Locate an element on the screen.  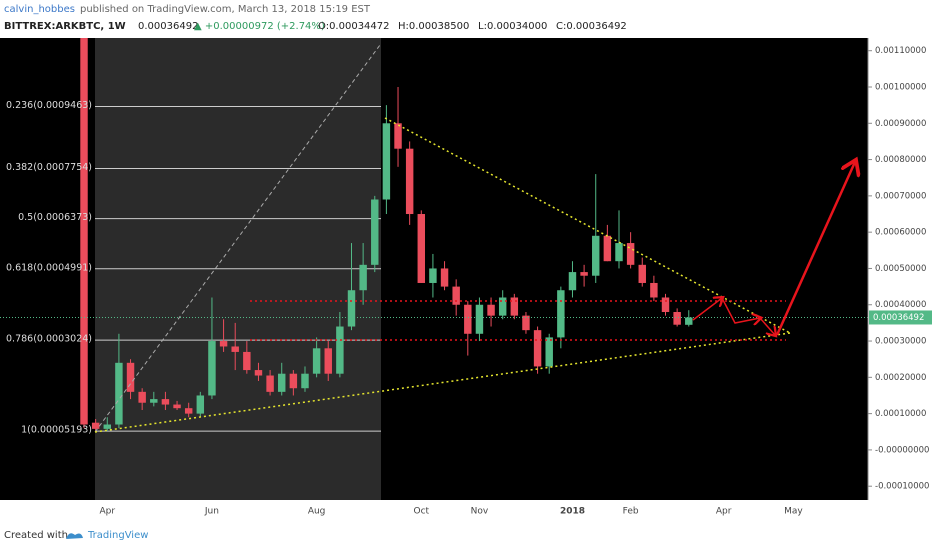
x-tick-label: Aug is located at coordinates (317, 512).